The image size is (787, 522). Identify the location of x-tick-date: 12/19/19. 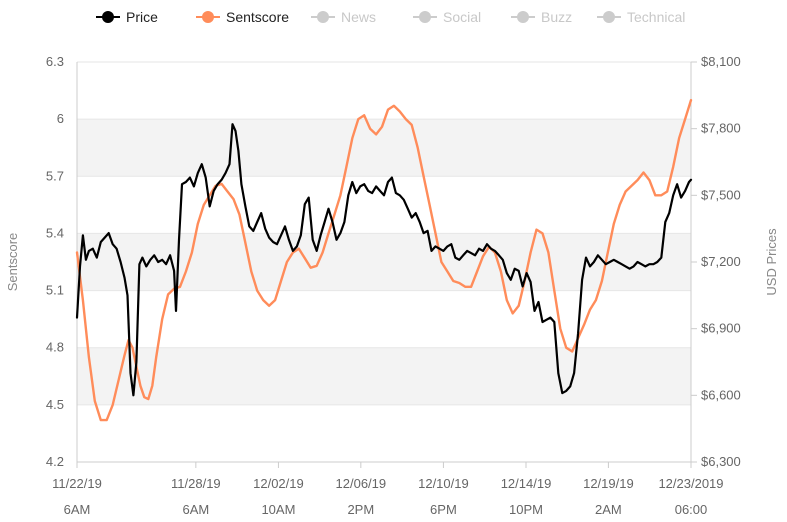
(608, 483).